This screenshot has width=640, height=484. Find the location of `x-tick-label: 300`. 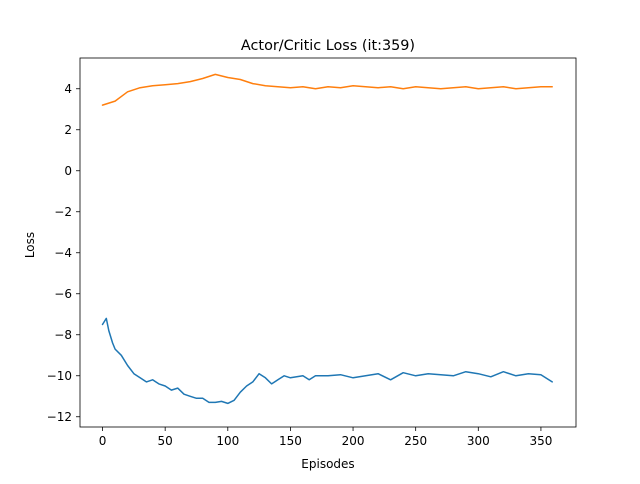

x-tick-label: 300 is located at coordinates (478, 441).